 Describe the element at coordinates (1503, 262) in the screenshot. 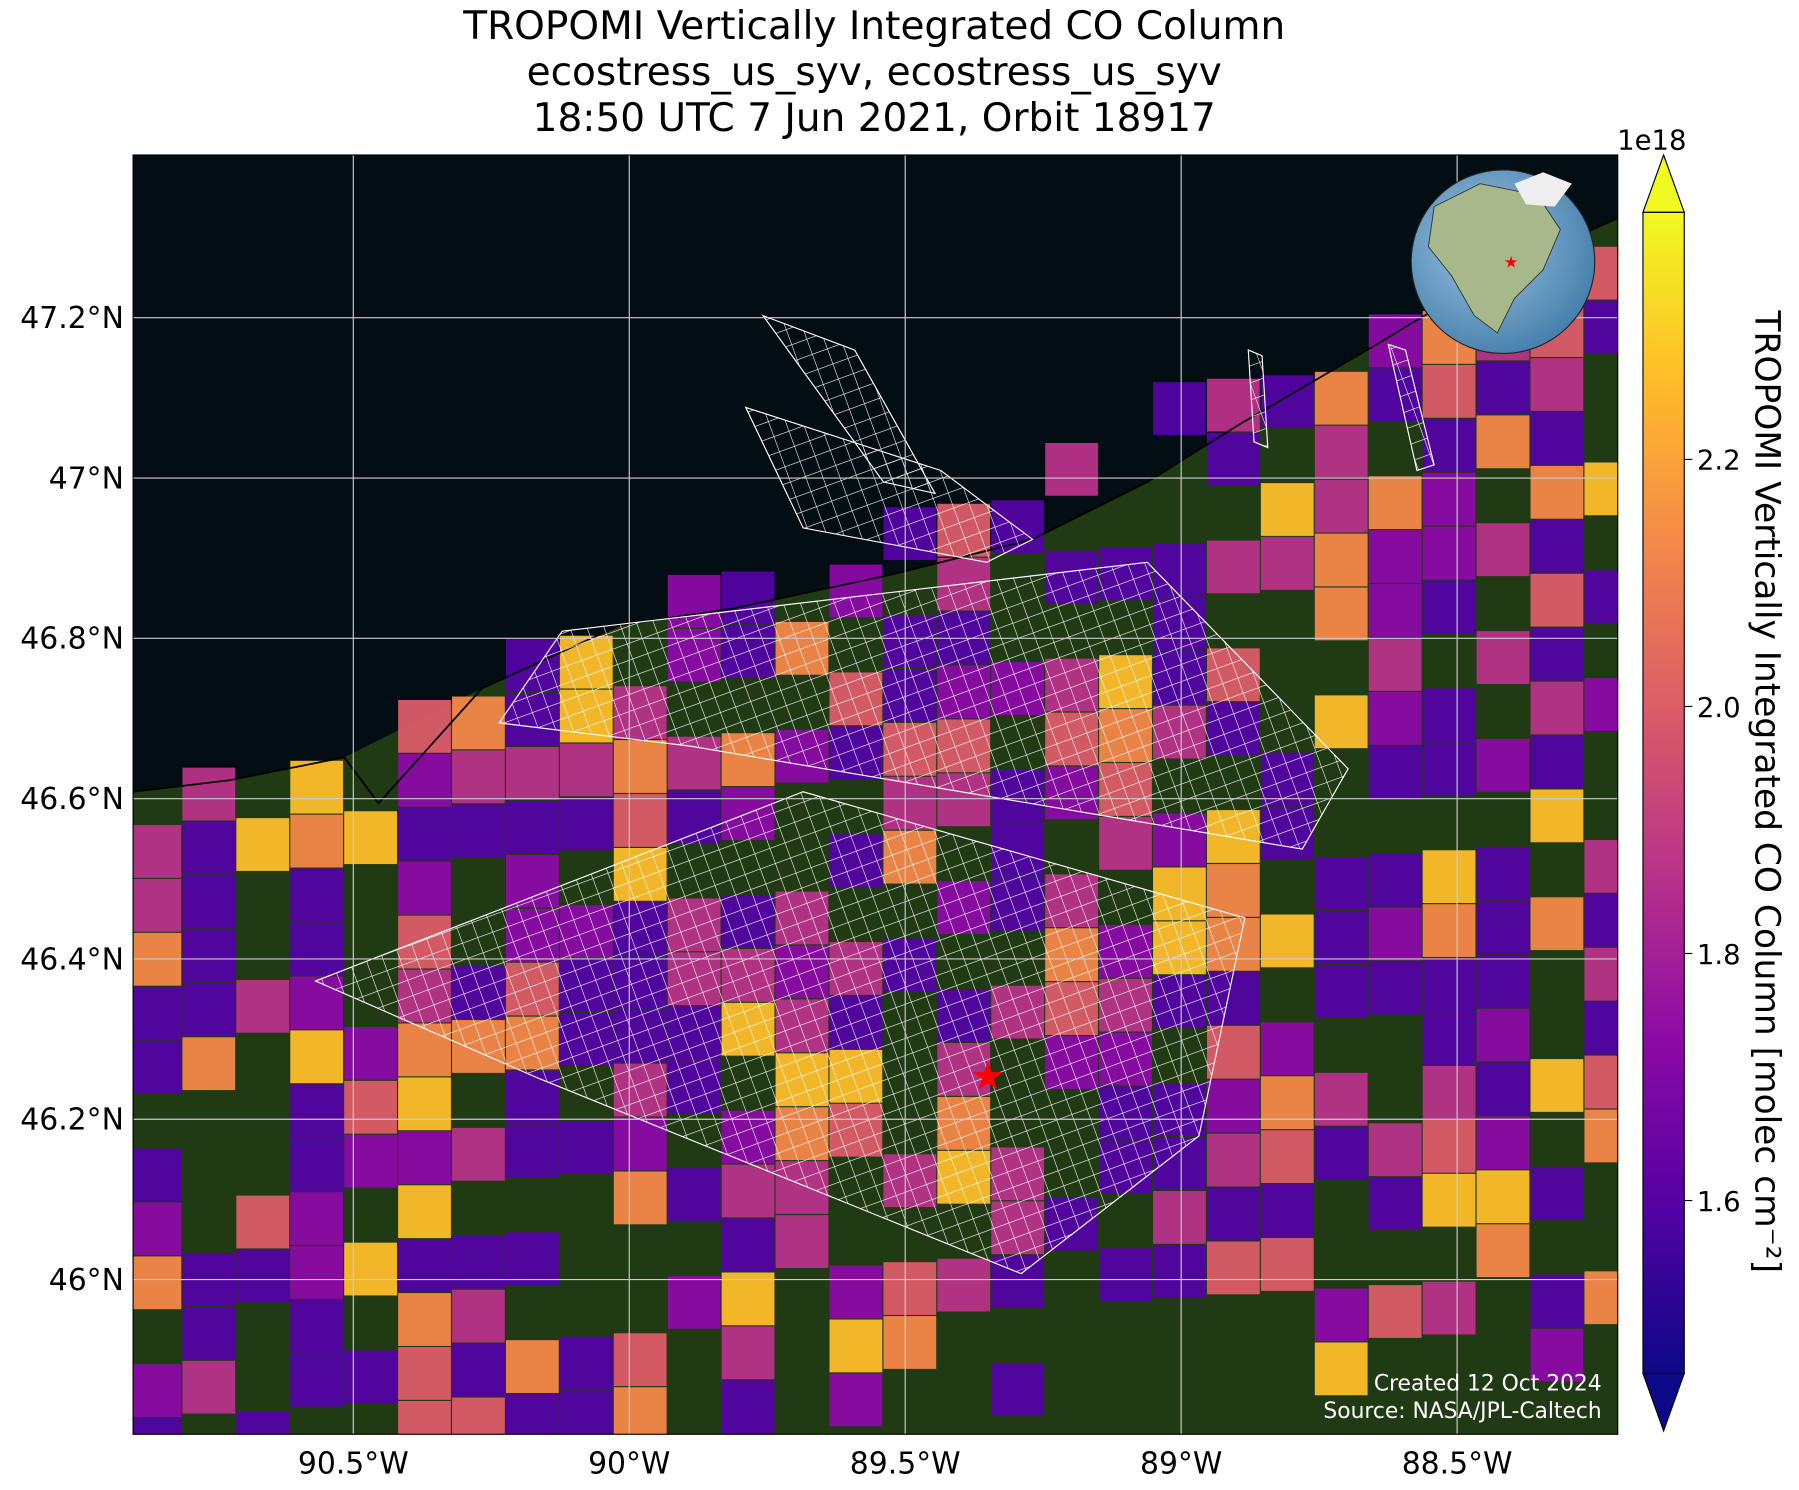

I see `globe-inset: ★` at that location.